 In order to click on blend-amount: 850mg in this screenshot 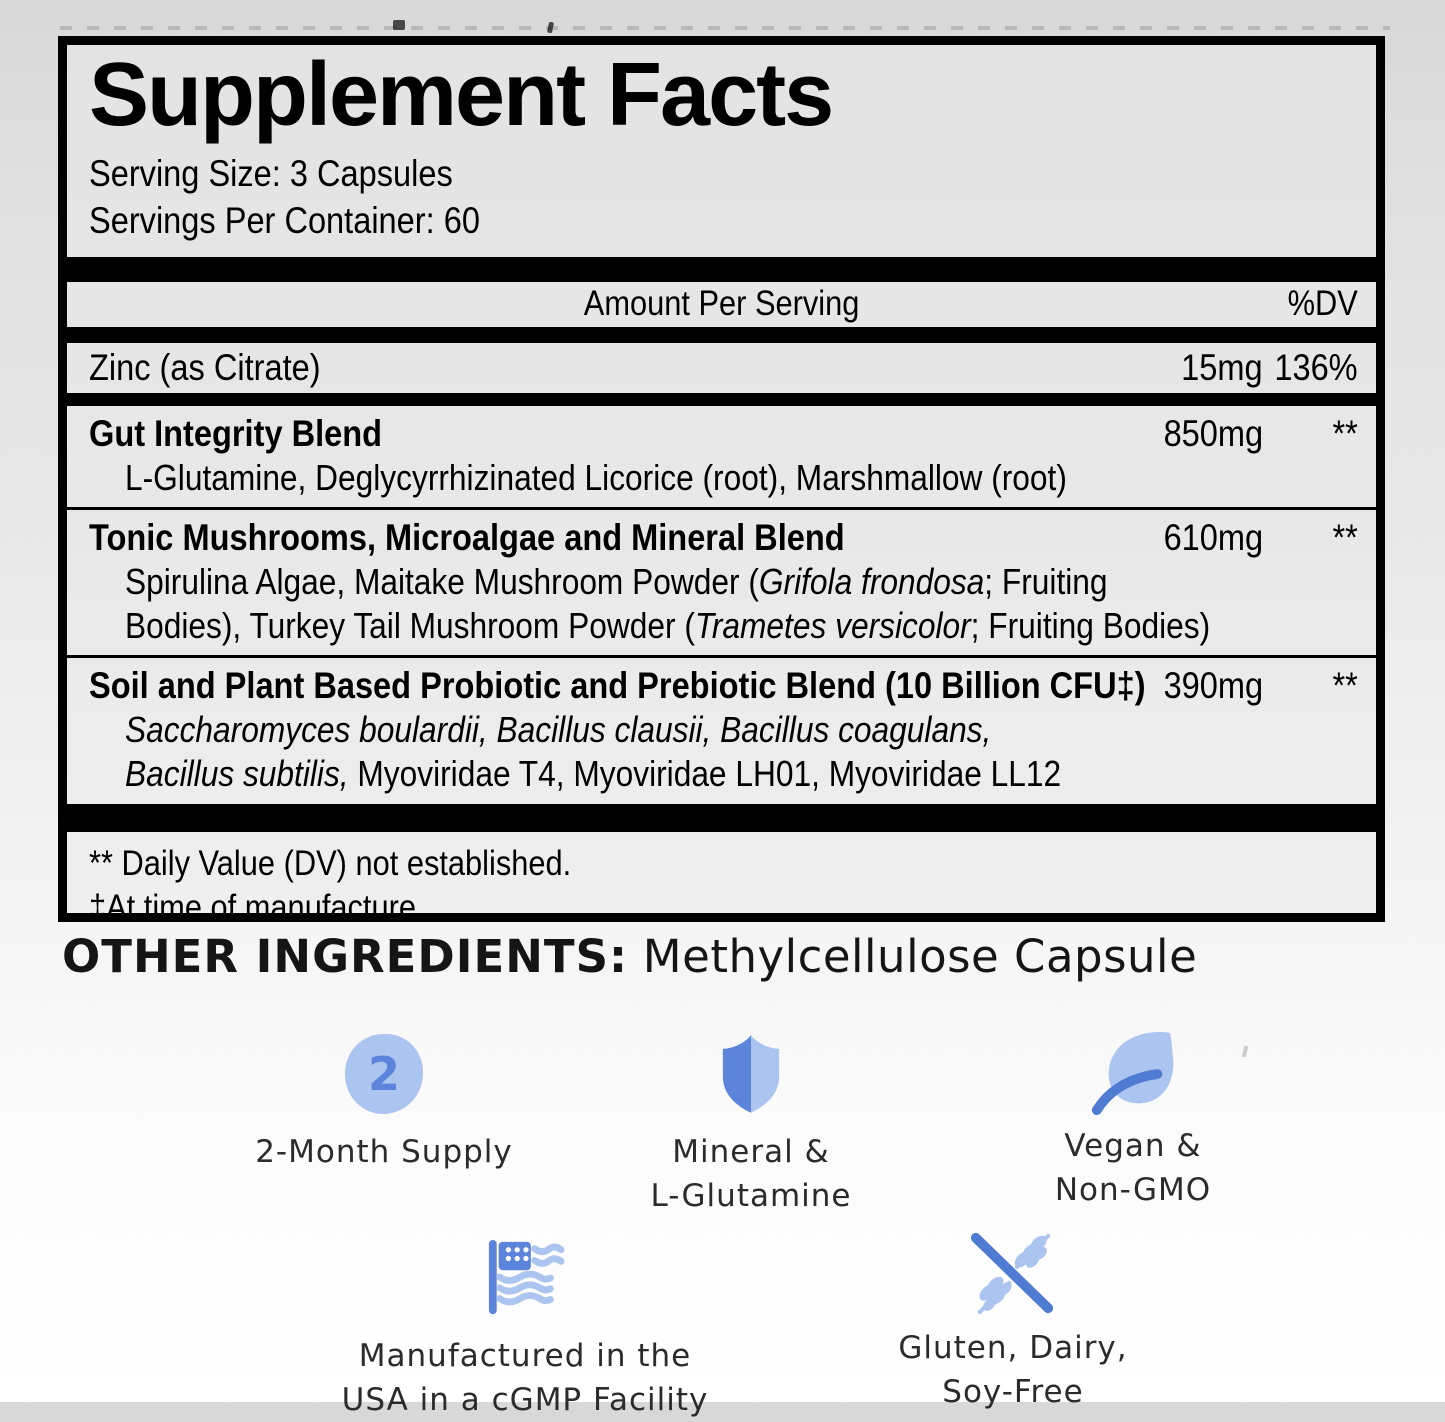, I will do `click(1213, 433)`.